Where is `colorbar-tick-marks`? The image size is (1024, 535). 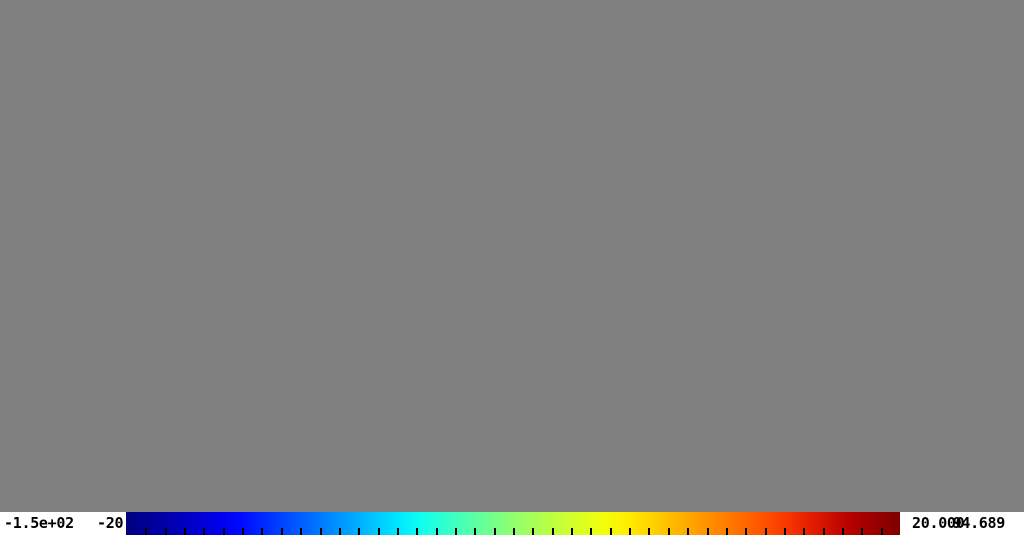
colorbar-tick-marks is located at coordinates (513, 531).